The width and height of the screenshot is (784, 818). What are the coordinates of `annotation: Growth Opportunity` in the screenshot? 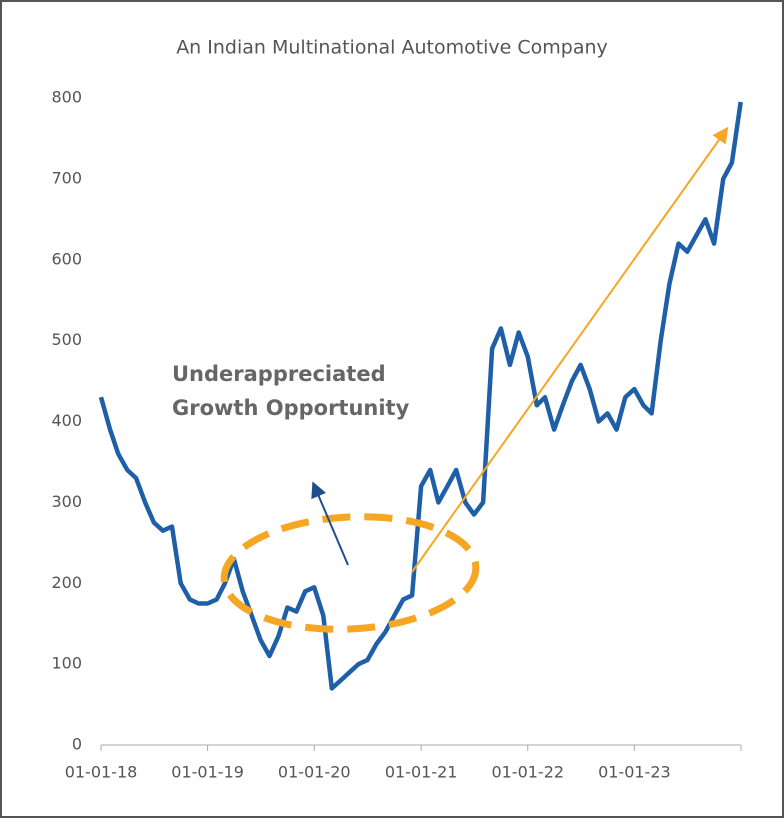 It's located at (291, 408).